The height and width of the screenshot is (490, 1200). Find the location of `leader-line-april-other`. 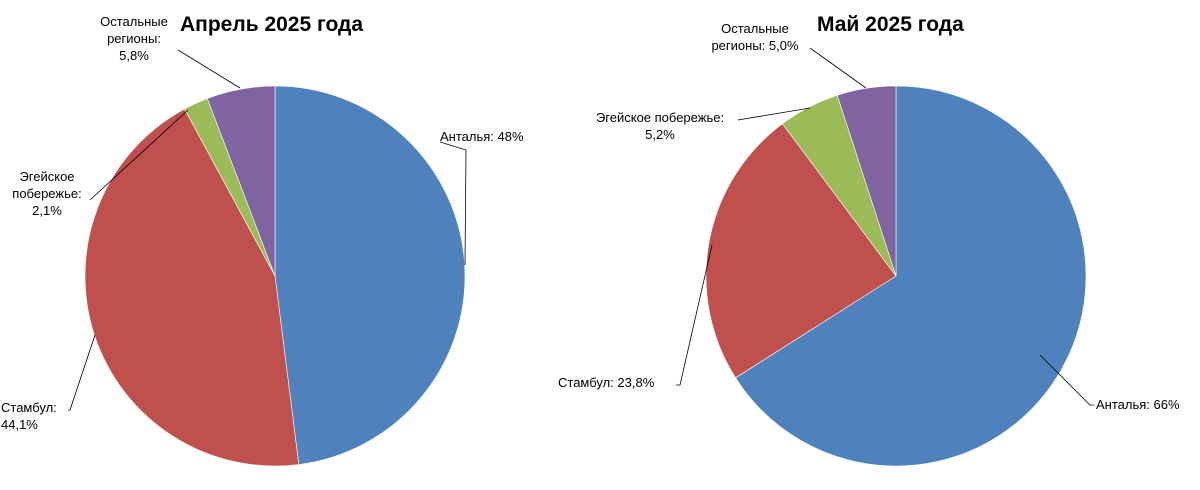

leader-line-april-other is located at coordinates (209, 69).